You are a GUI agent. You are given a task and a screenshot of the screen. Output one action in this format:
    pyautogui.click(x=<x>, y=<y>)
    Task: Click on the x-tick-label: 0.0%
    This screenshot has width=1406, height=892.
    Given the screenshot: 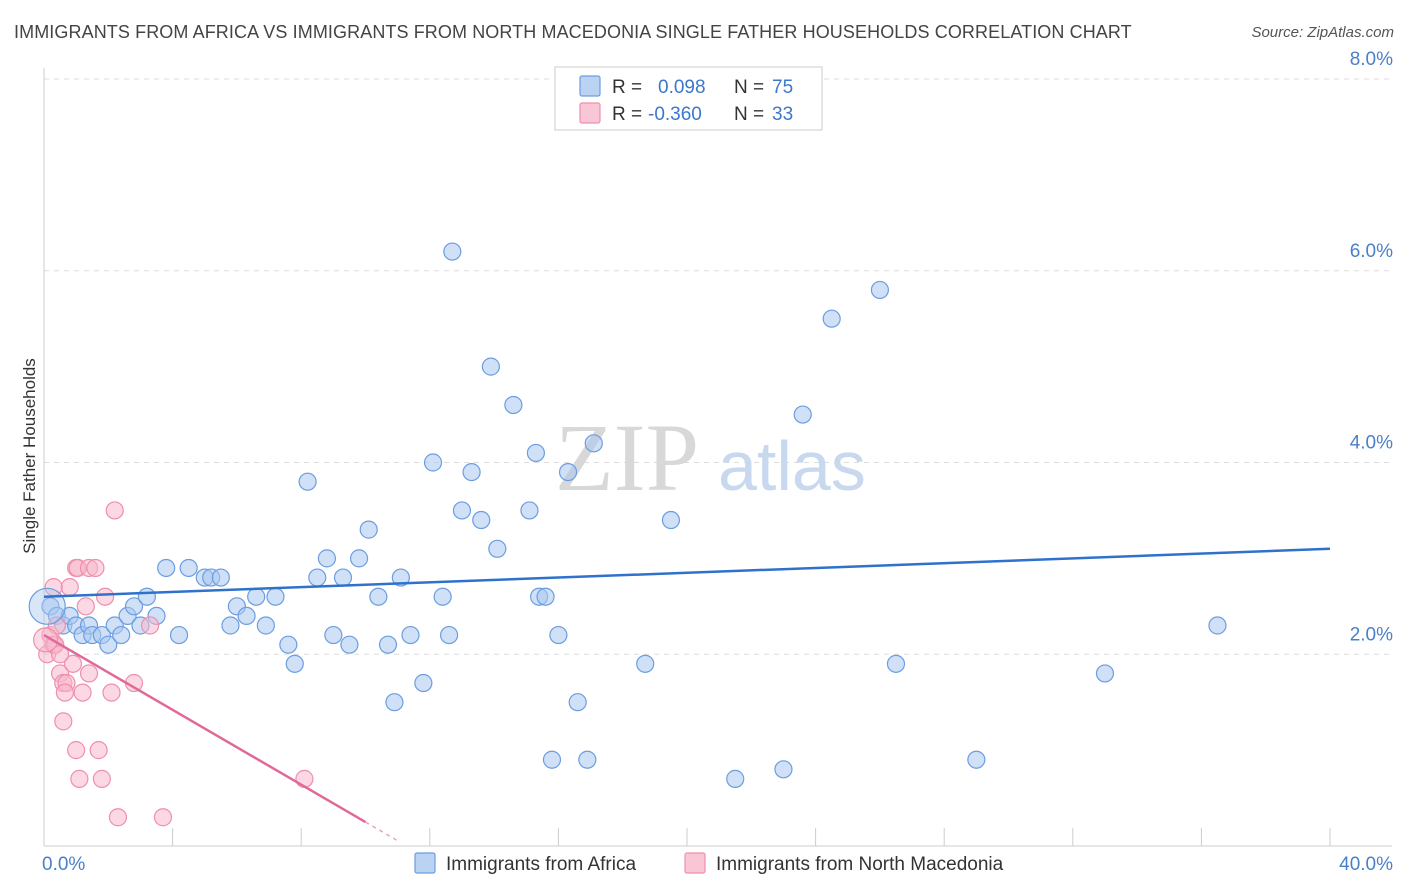 What is the action you would take?
    pyautogui.click(x=63, y=864)
    